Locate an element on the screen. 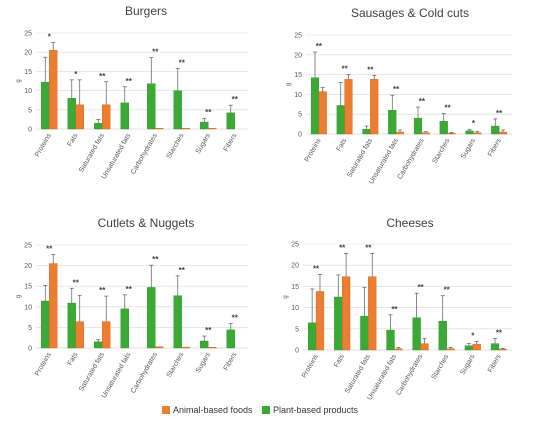 The height and width of the screenshot is (421, 550). legend: Animal-based foods Plant-based products is located at coordinates (260, 410).